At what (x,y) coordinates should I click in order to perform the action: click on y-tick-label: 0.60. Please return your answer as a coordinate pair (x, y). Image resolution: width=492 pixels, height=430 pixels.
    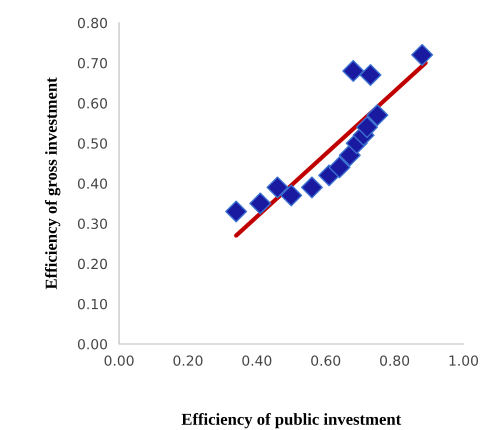
    Looking at the image, I should click on (93, 103).